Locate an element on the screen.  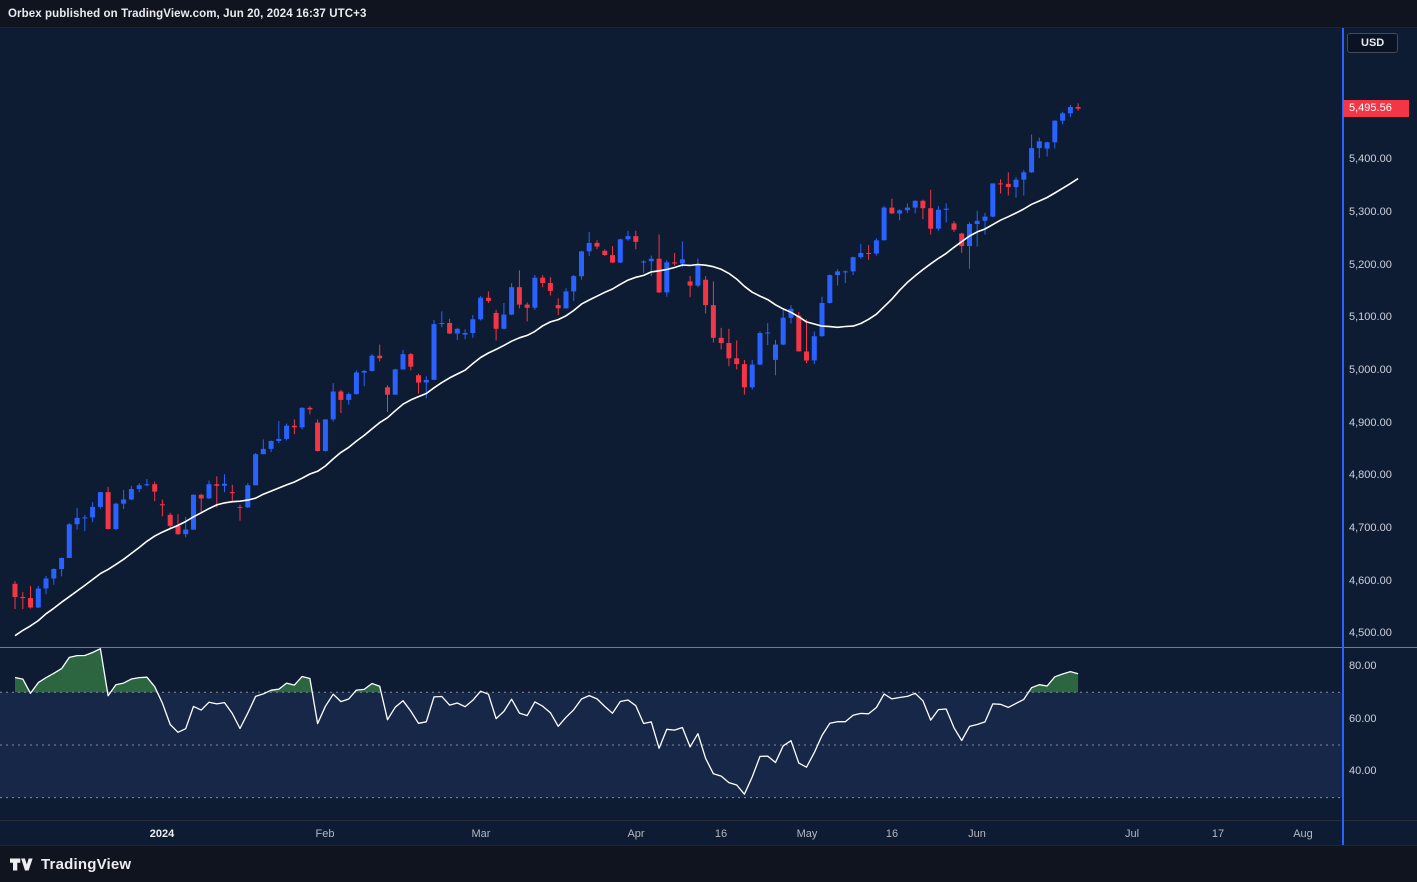
price-axis-line is located at coordinates (1343, 436).